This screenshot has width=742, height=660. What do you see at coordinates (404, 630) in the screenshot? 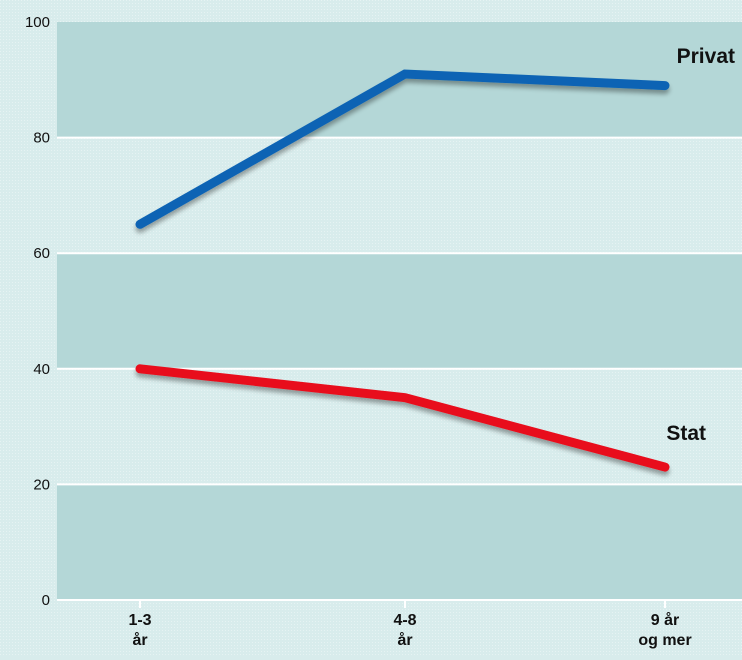
I see `x-tick-label: 4-8 år` at bounding box center [404, 630].